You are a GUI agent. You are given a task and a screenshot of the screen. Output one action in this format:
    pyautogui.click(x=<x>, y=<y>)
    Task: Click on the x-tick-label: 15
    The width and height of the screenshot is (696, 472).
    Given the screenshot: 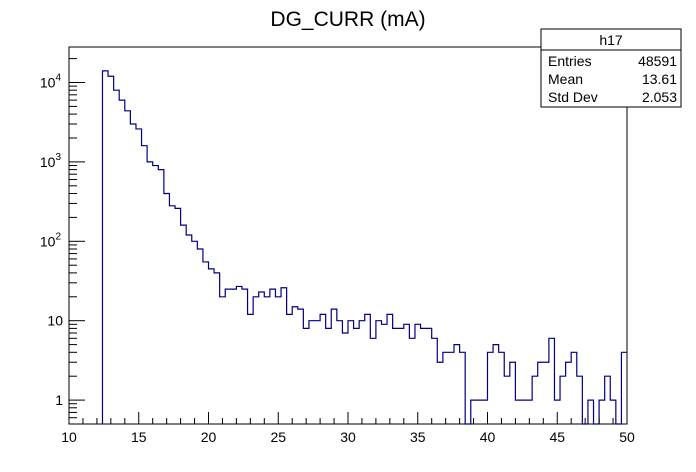 What is the action you would take?
    pyautogui.click(x=139, y=437)
    